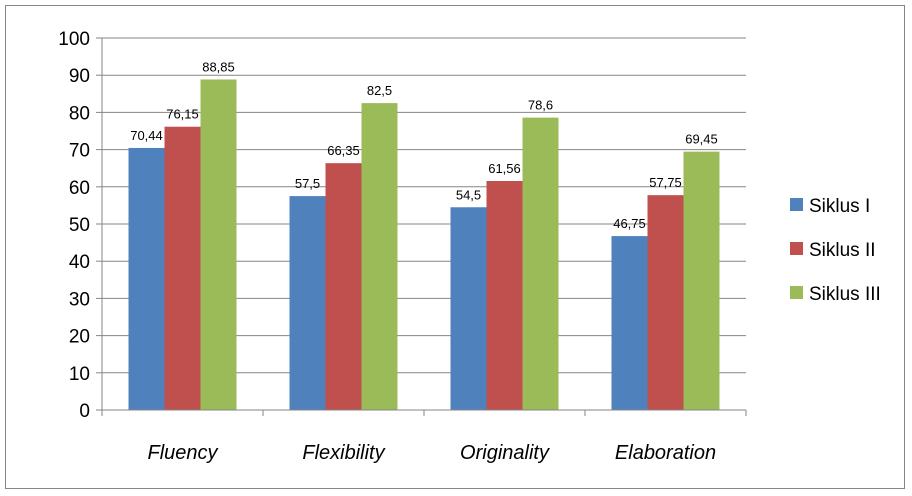 The height and width of the screenshot is (496, 912). I want to click on bar-siklus-iii-originality, so click(540, 263).